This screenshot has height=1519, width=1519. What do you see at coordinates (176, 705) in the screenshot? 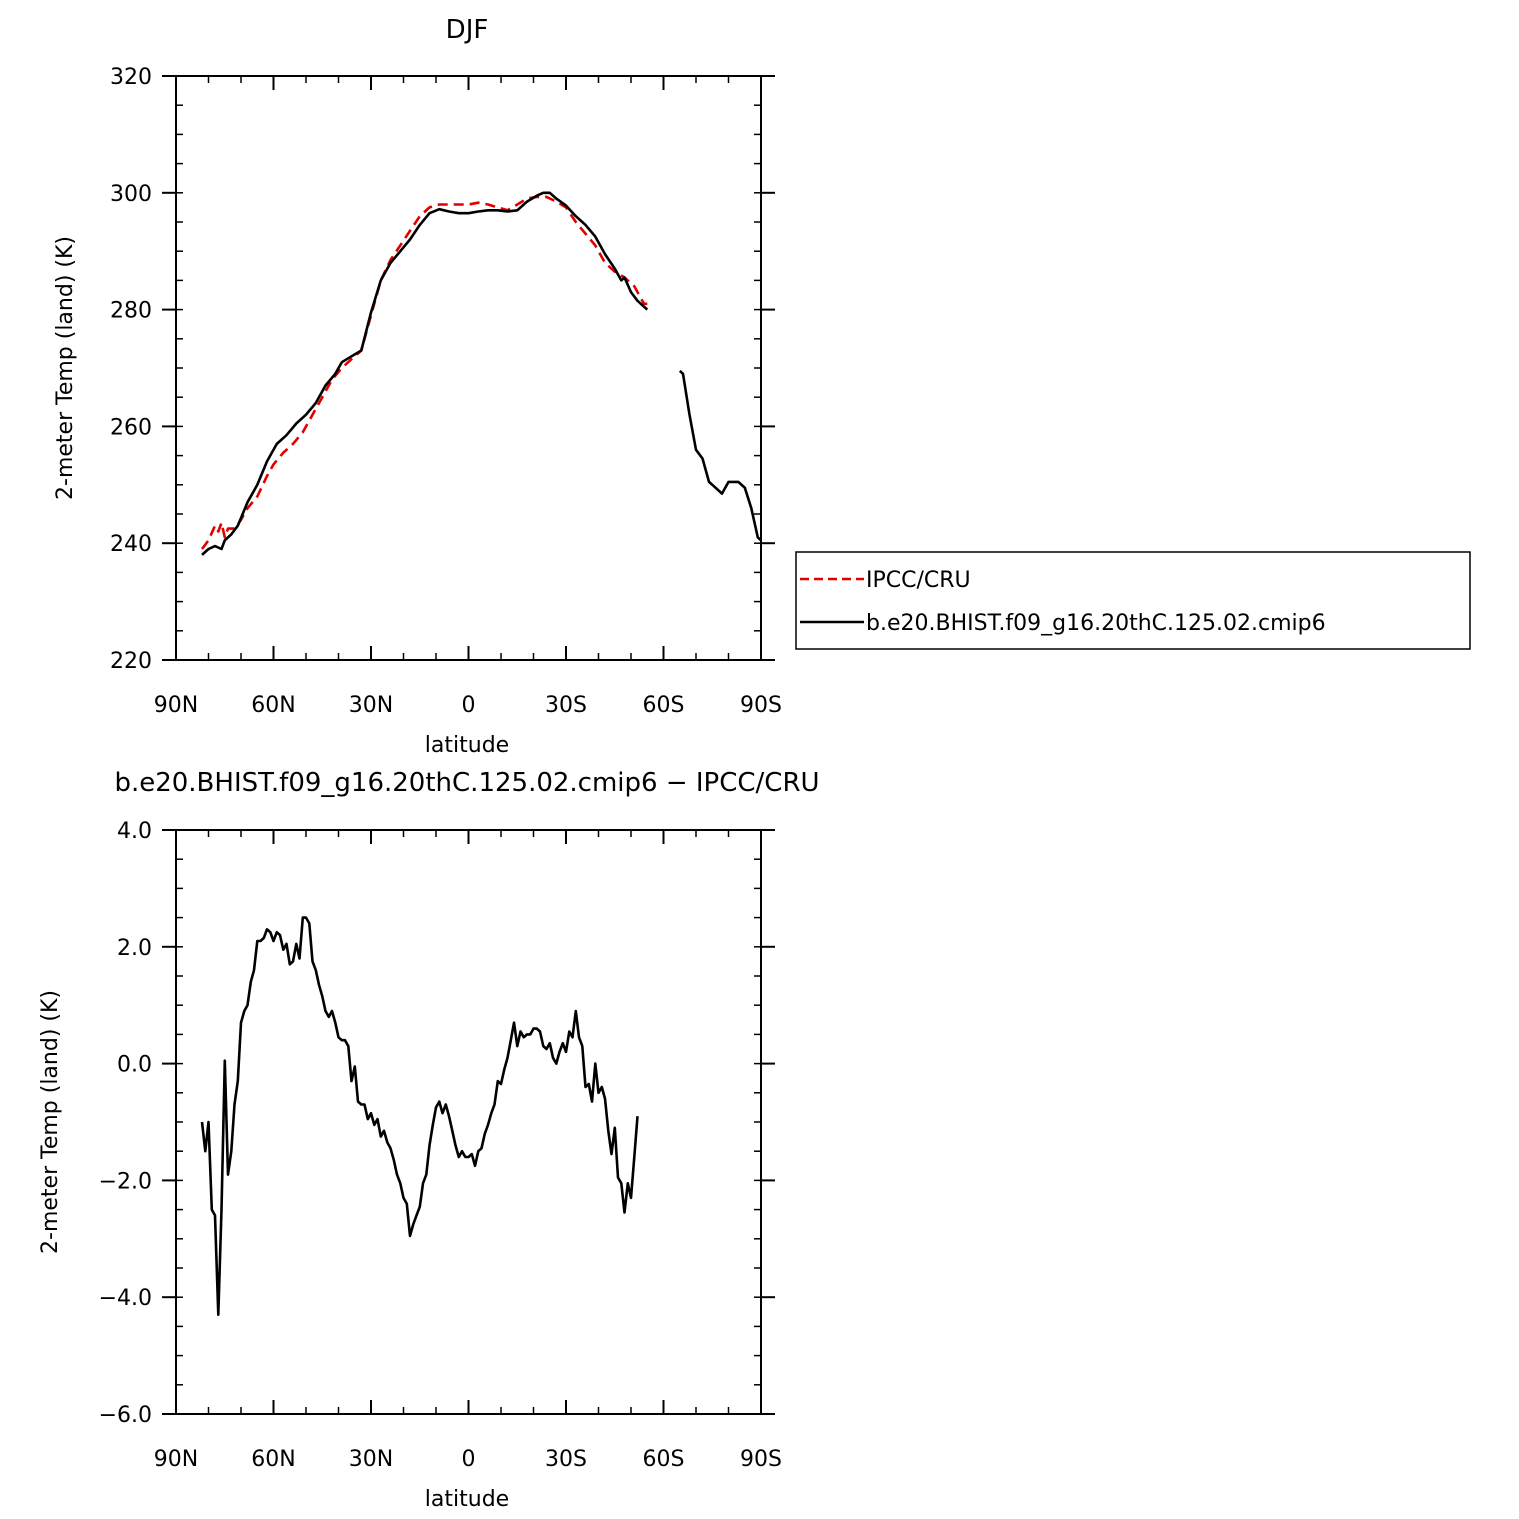
I see `top-x-tick-label: 90N` at bounding box center [176, 705].